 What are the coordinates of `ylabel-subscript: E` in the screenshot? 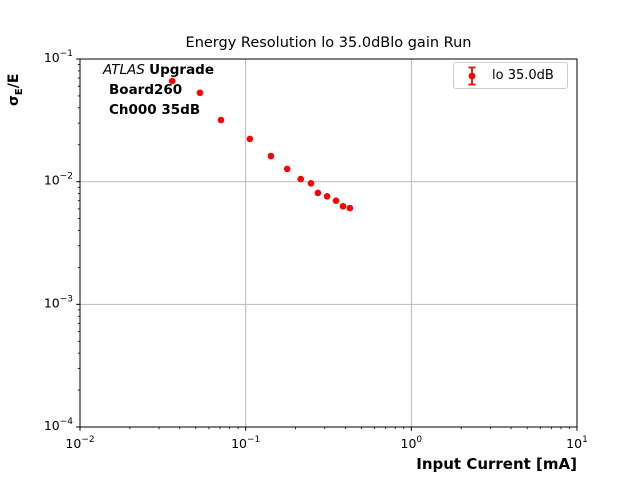 It's located at (19, 92).